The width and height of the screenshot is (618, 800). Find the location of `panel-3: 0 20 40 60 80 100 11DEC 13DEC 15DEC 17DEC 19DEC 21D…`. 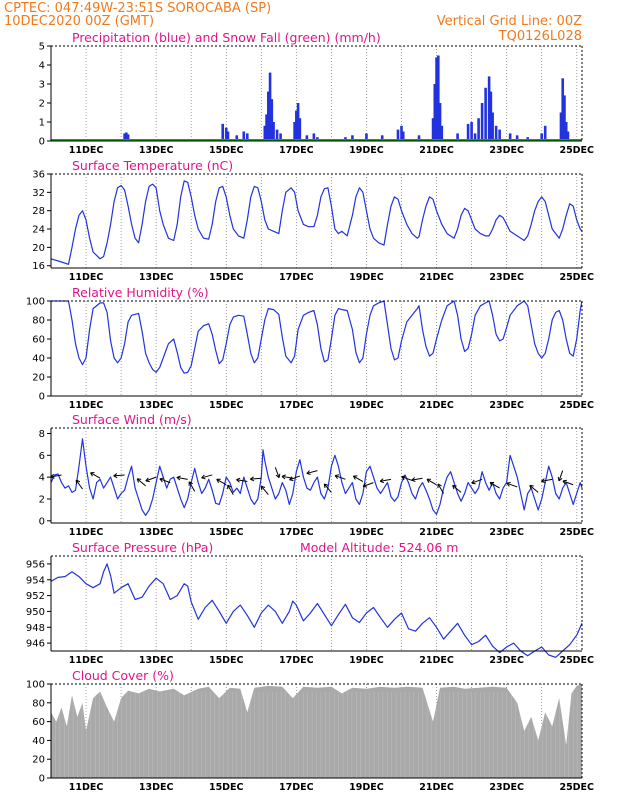

panel-3: 0 20 40 60 80 100 11DEC 13DEC 15DEC 17DEC 19DEC 21D… is located at coordinates (310, 348).